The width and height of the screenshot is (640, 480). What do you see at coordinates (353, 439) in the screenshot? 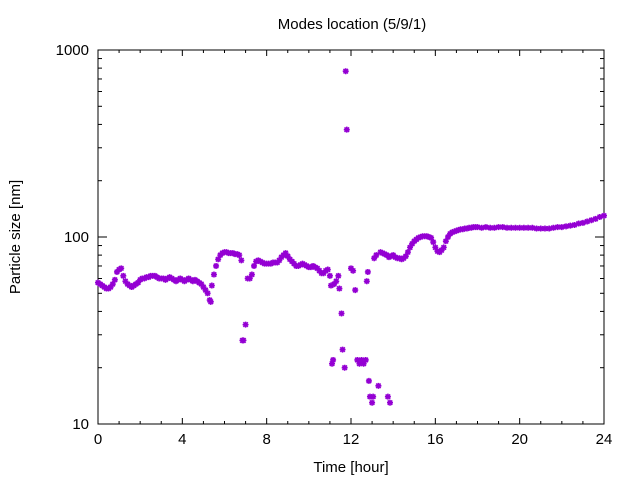
I see `x-tick-labels: 0 4 8 12 16 20 24` at bounding box center [353, 439].